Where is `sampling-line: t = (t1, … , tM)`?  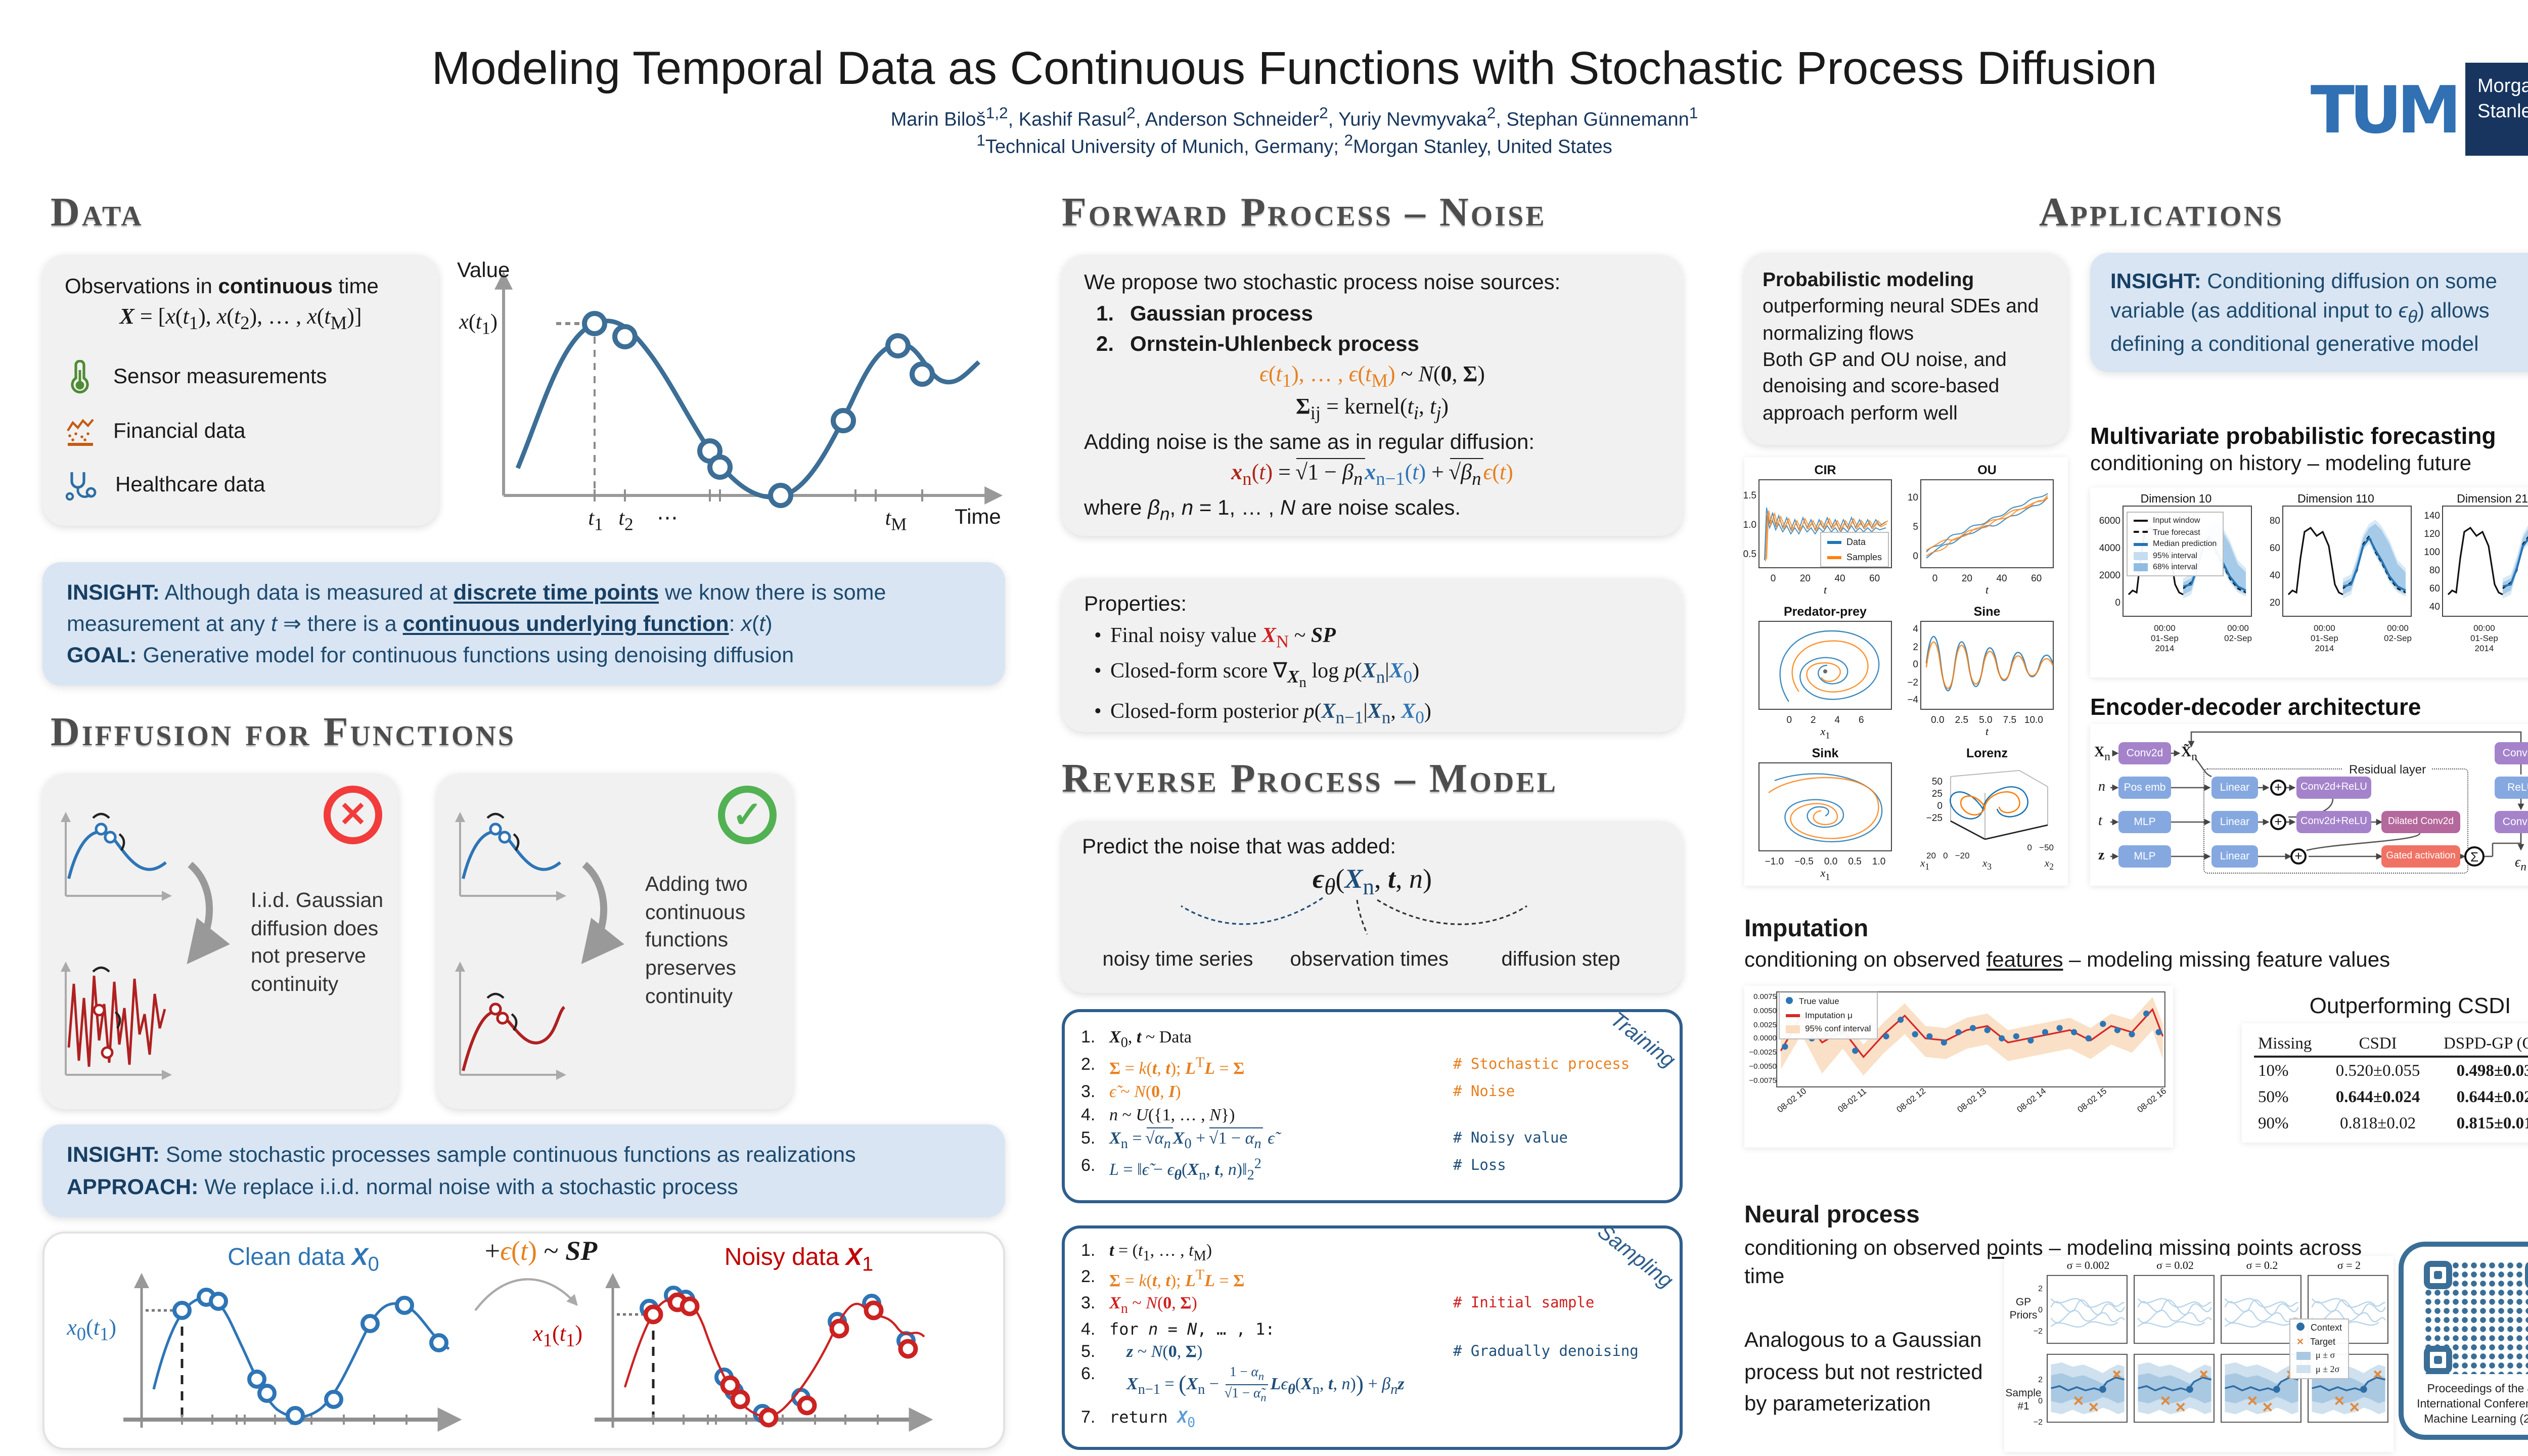 sampling-line: t = (t1, … , tM) is located at coordinates (1161, 1252).